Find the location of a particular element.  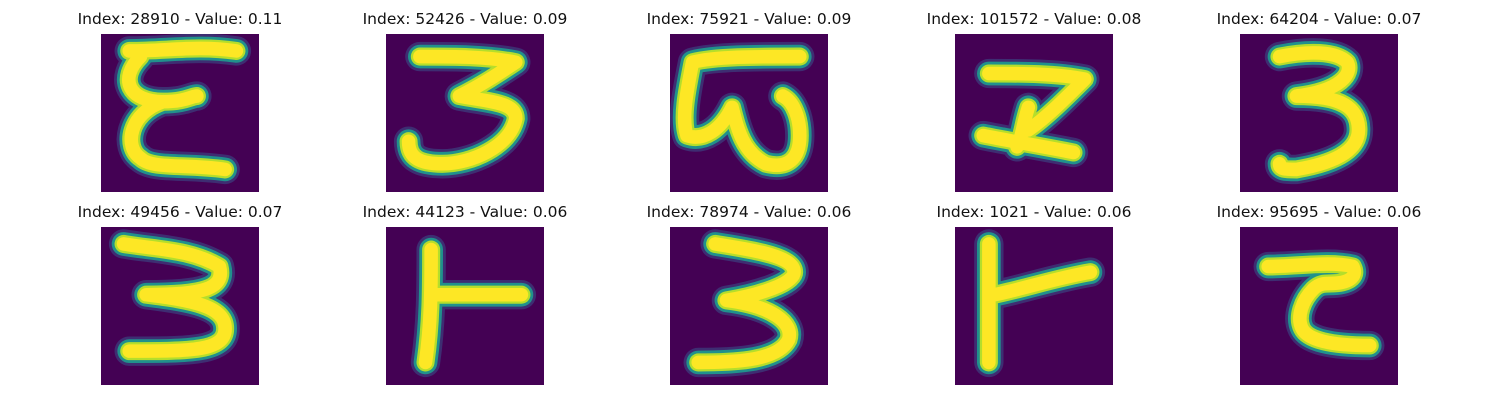

panel-title: Index: 75921 - Value: 0.09 is located at coordinates (749, 19).